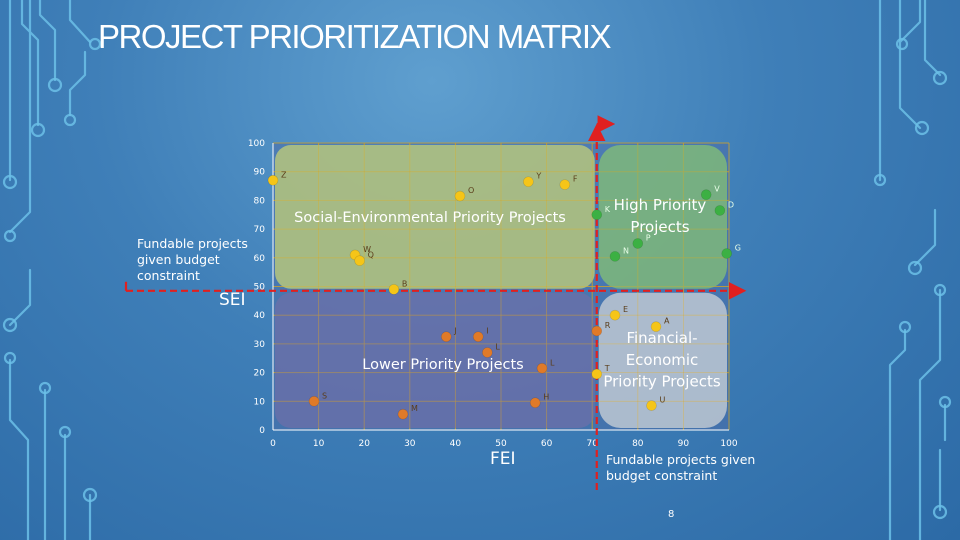 The height and width of the screenshot is (540, 960). Describe the element at coordinates (273, 444) in the screenshot. I see `x-tick-label: 0` at that location.